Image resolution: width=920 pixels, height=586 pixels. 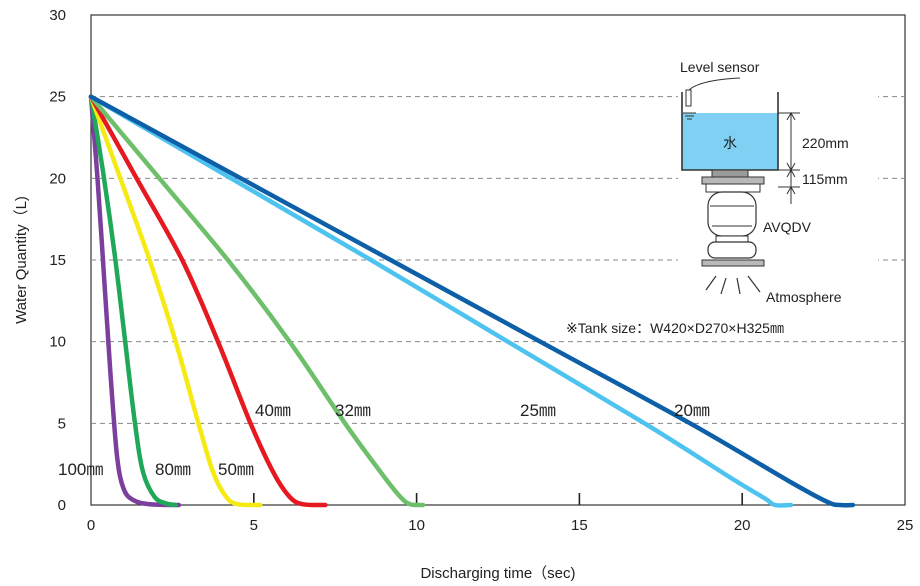 I want to click on y-tick-label-10: 10, so click(x=57, y=342).